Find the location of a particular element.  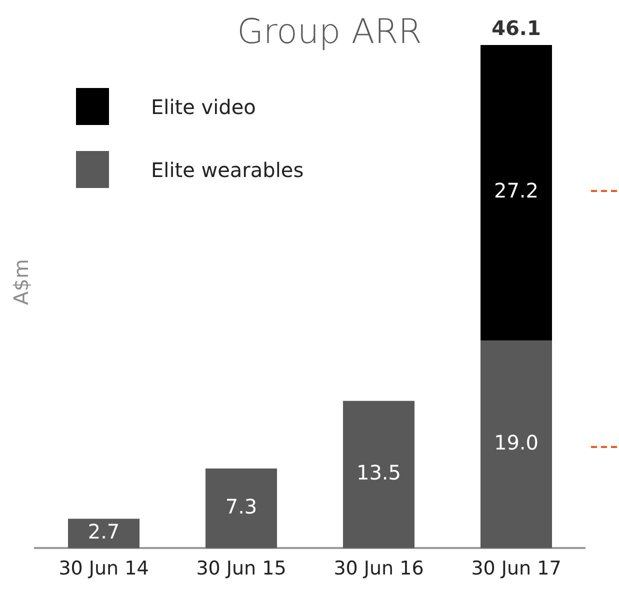

data-label: 13.5 is located at coordinates (379, 472).